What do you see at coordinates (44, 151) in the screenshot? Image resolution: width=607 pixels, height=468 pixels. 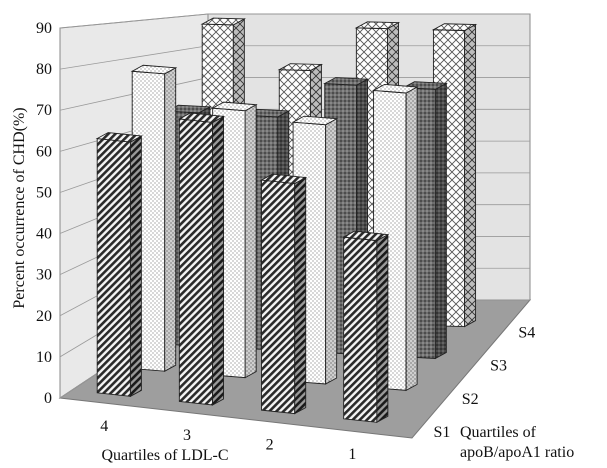 I see `y-tick-label: 60` at bounding box center [44, 151].